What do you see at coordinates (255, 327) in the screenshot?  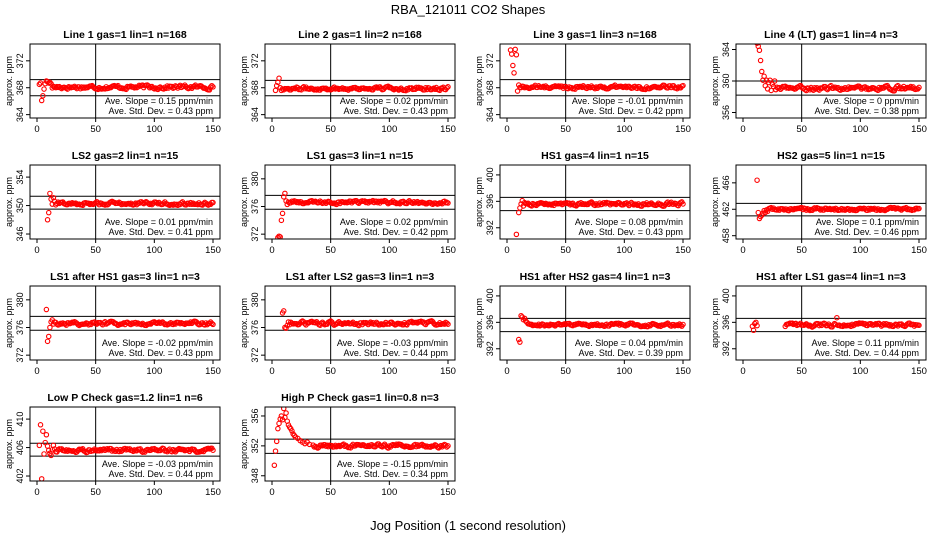 I see `y-tick-label: 376` at bounding box center [255, 327].